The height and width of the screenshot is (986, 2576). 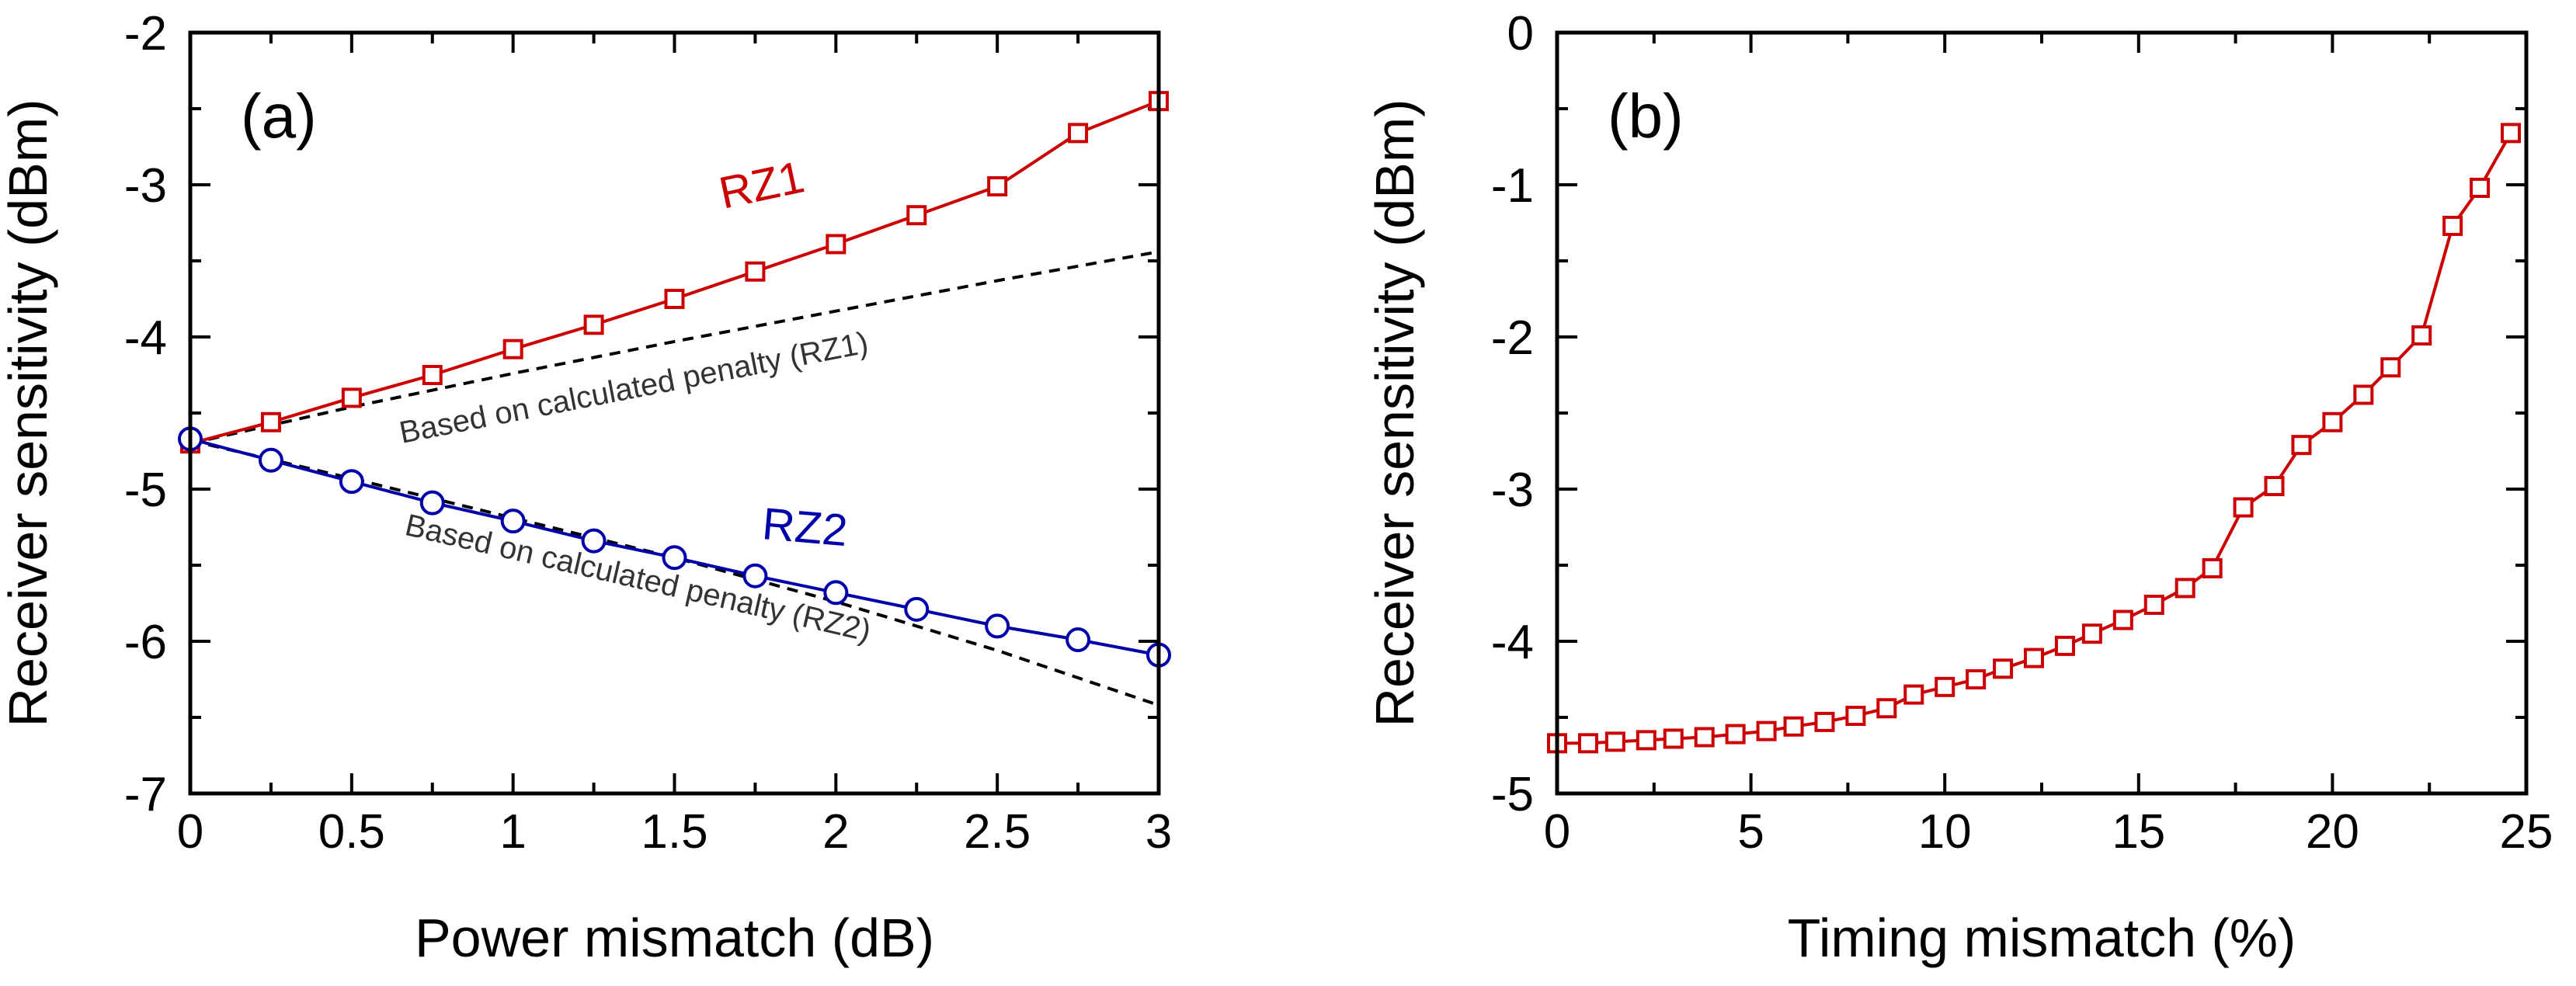 What do you see at coordinates (1520, 34) in the screenshot?
I see `y-tick-label: 0` at bounding box center [1520, 34].